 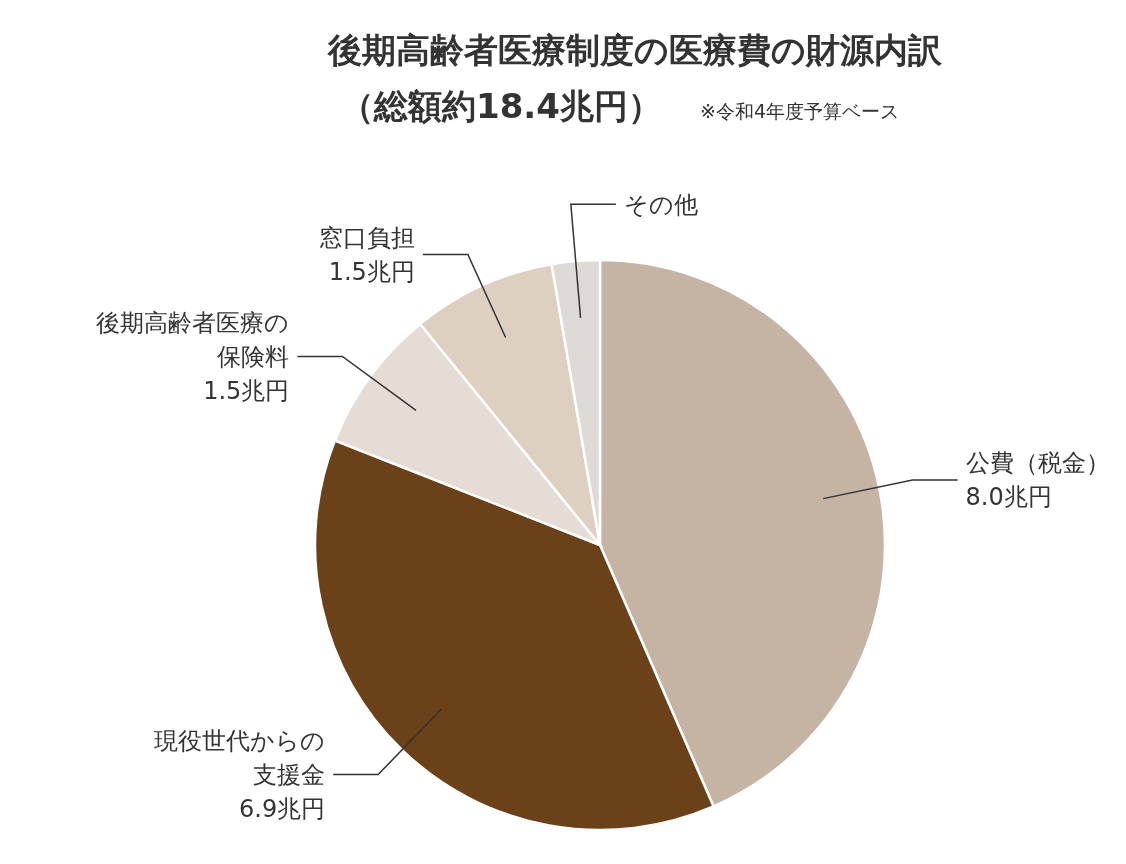 What do you see at coordinates (799, 111) in the screenshot?
I see `annotation: ※令和4年度予算ベース` at bounding box center [799, 111].